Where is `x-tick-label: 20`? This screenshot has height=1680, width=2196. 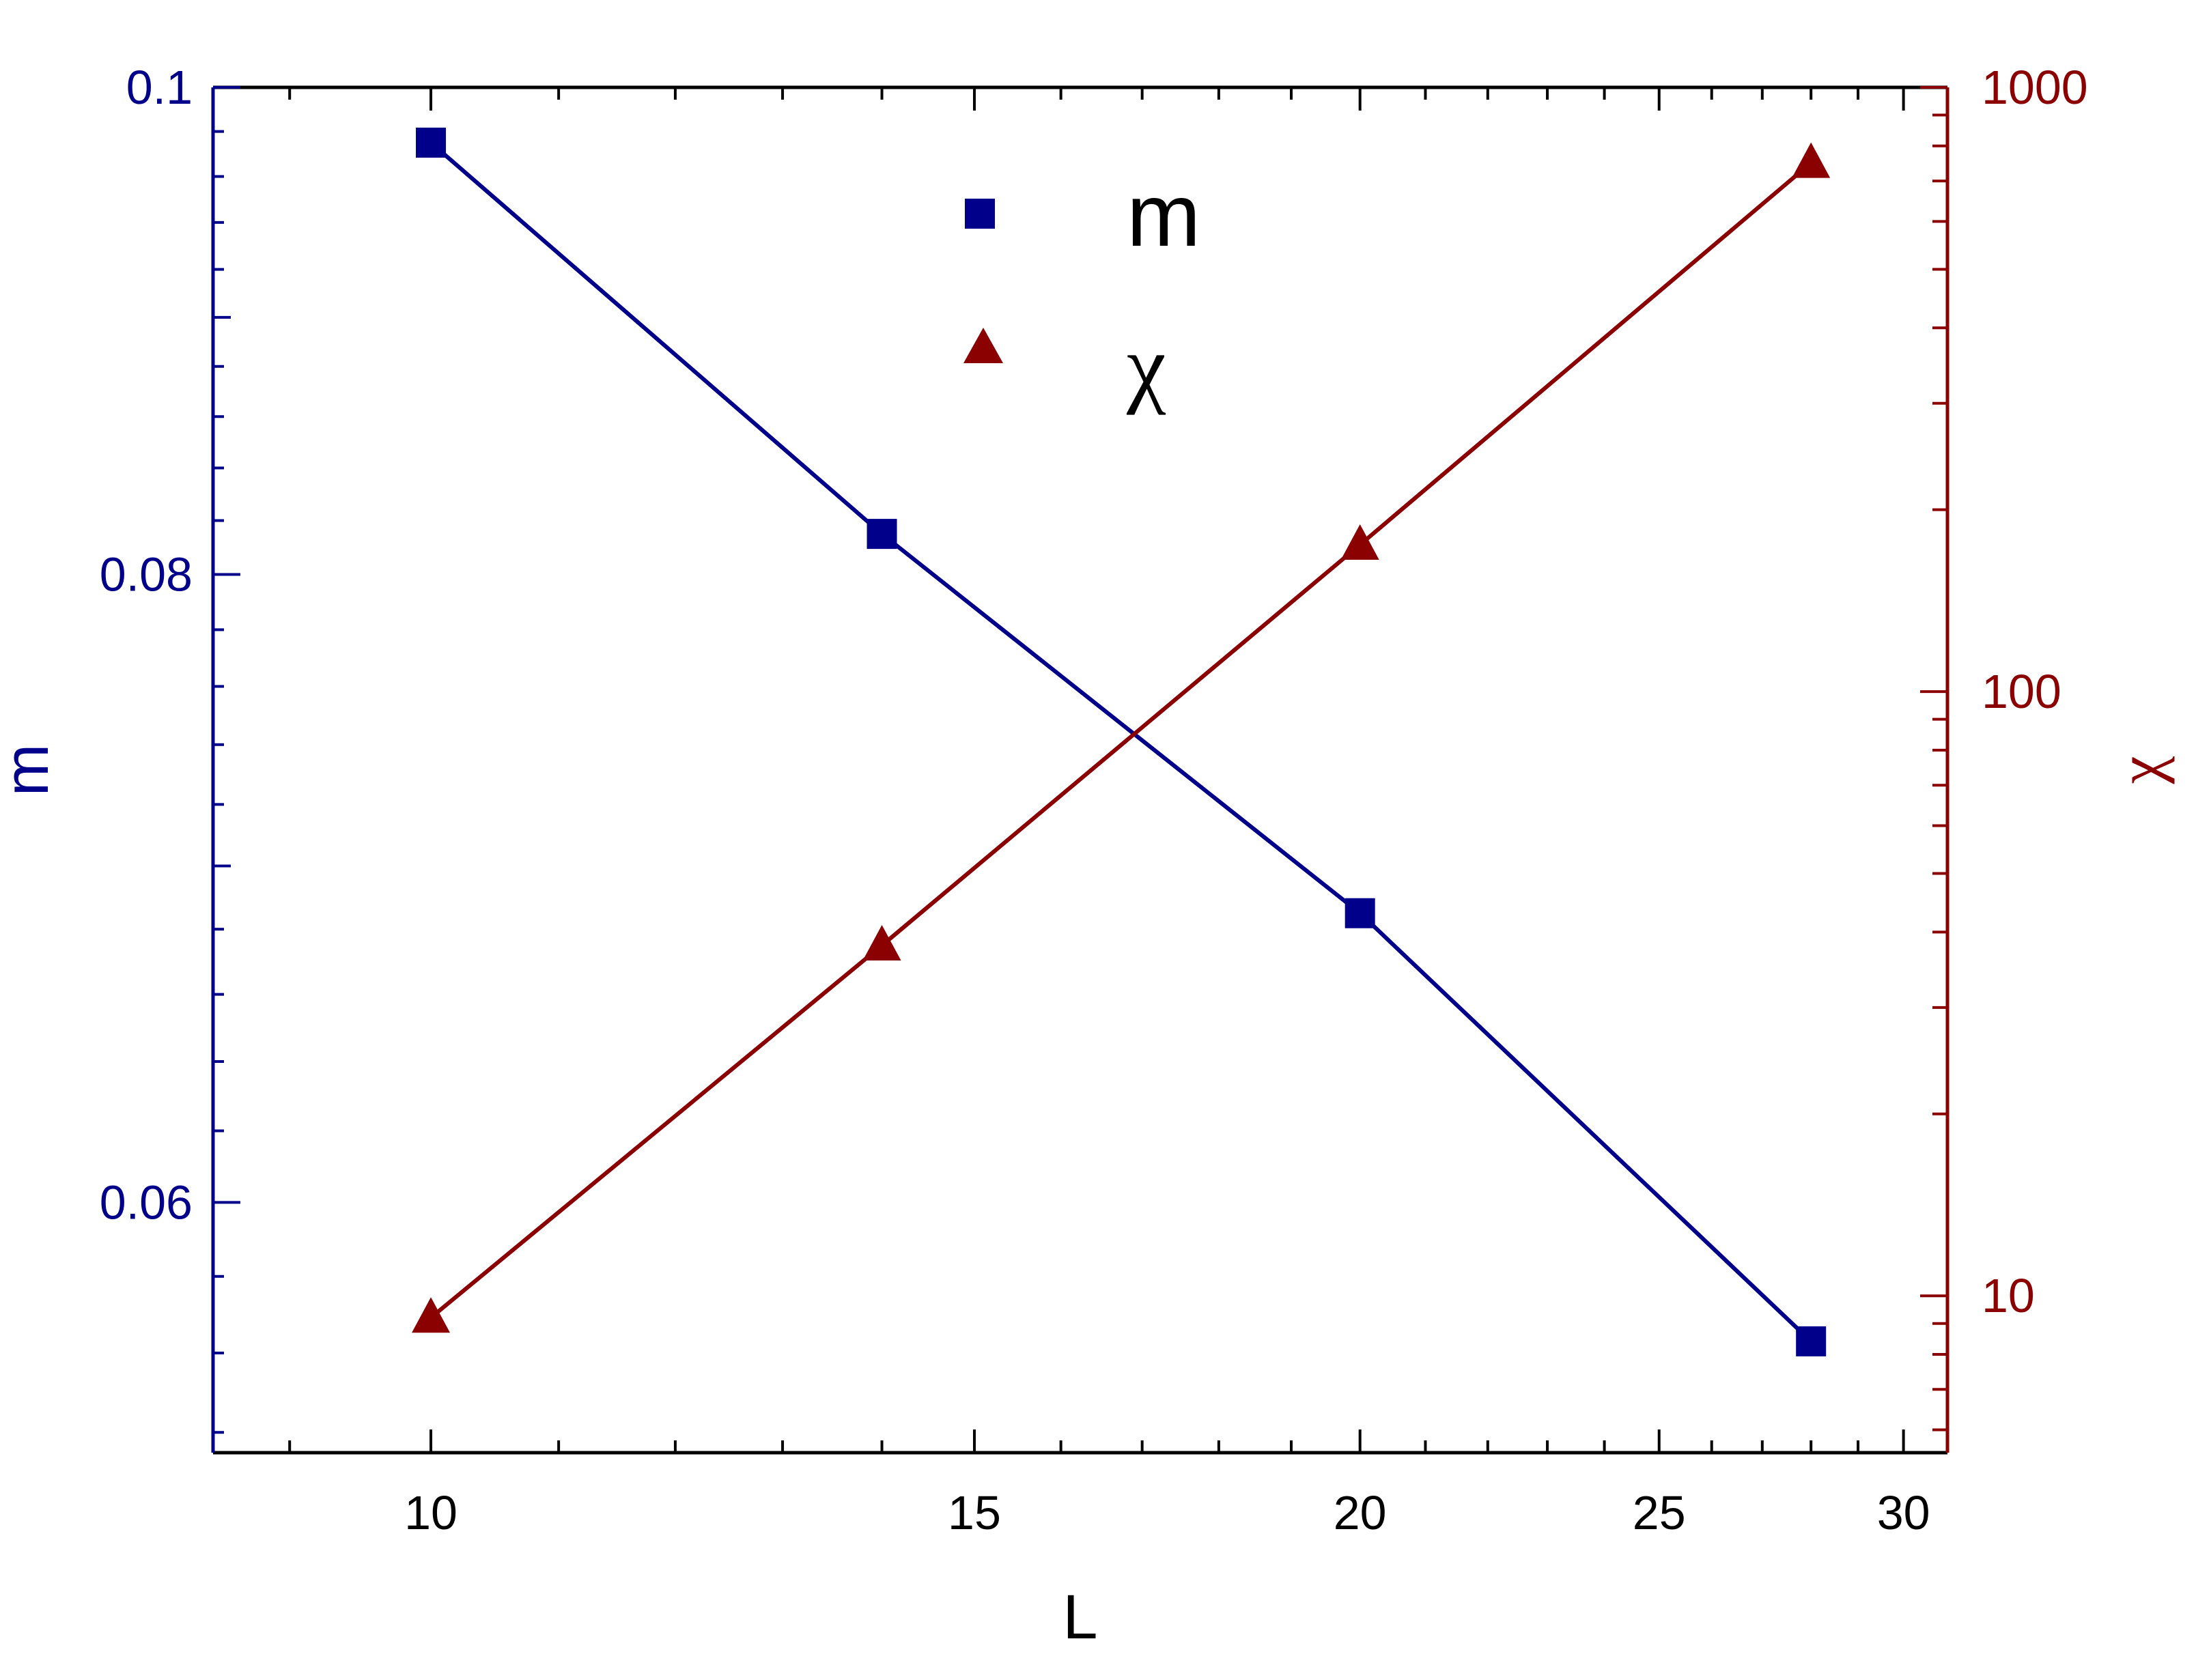
x-tick-label: 20 is located at coordinates (1361, 1512).